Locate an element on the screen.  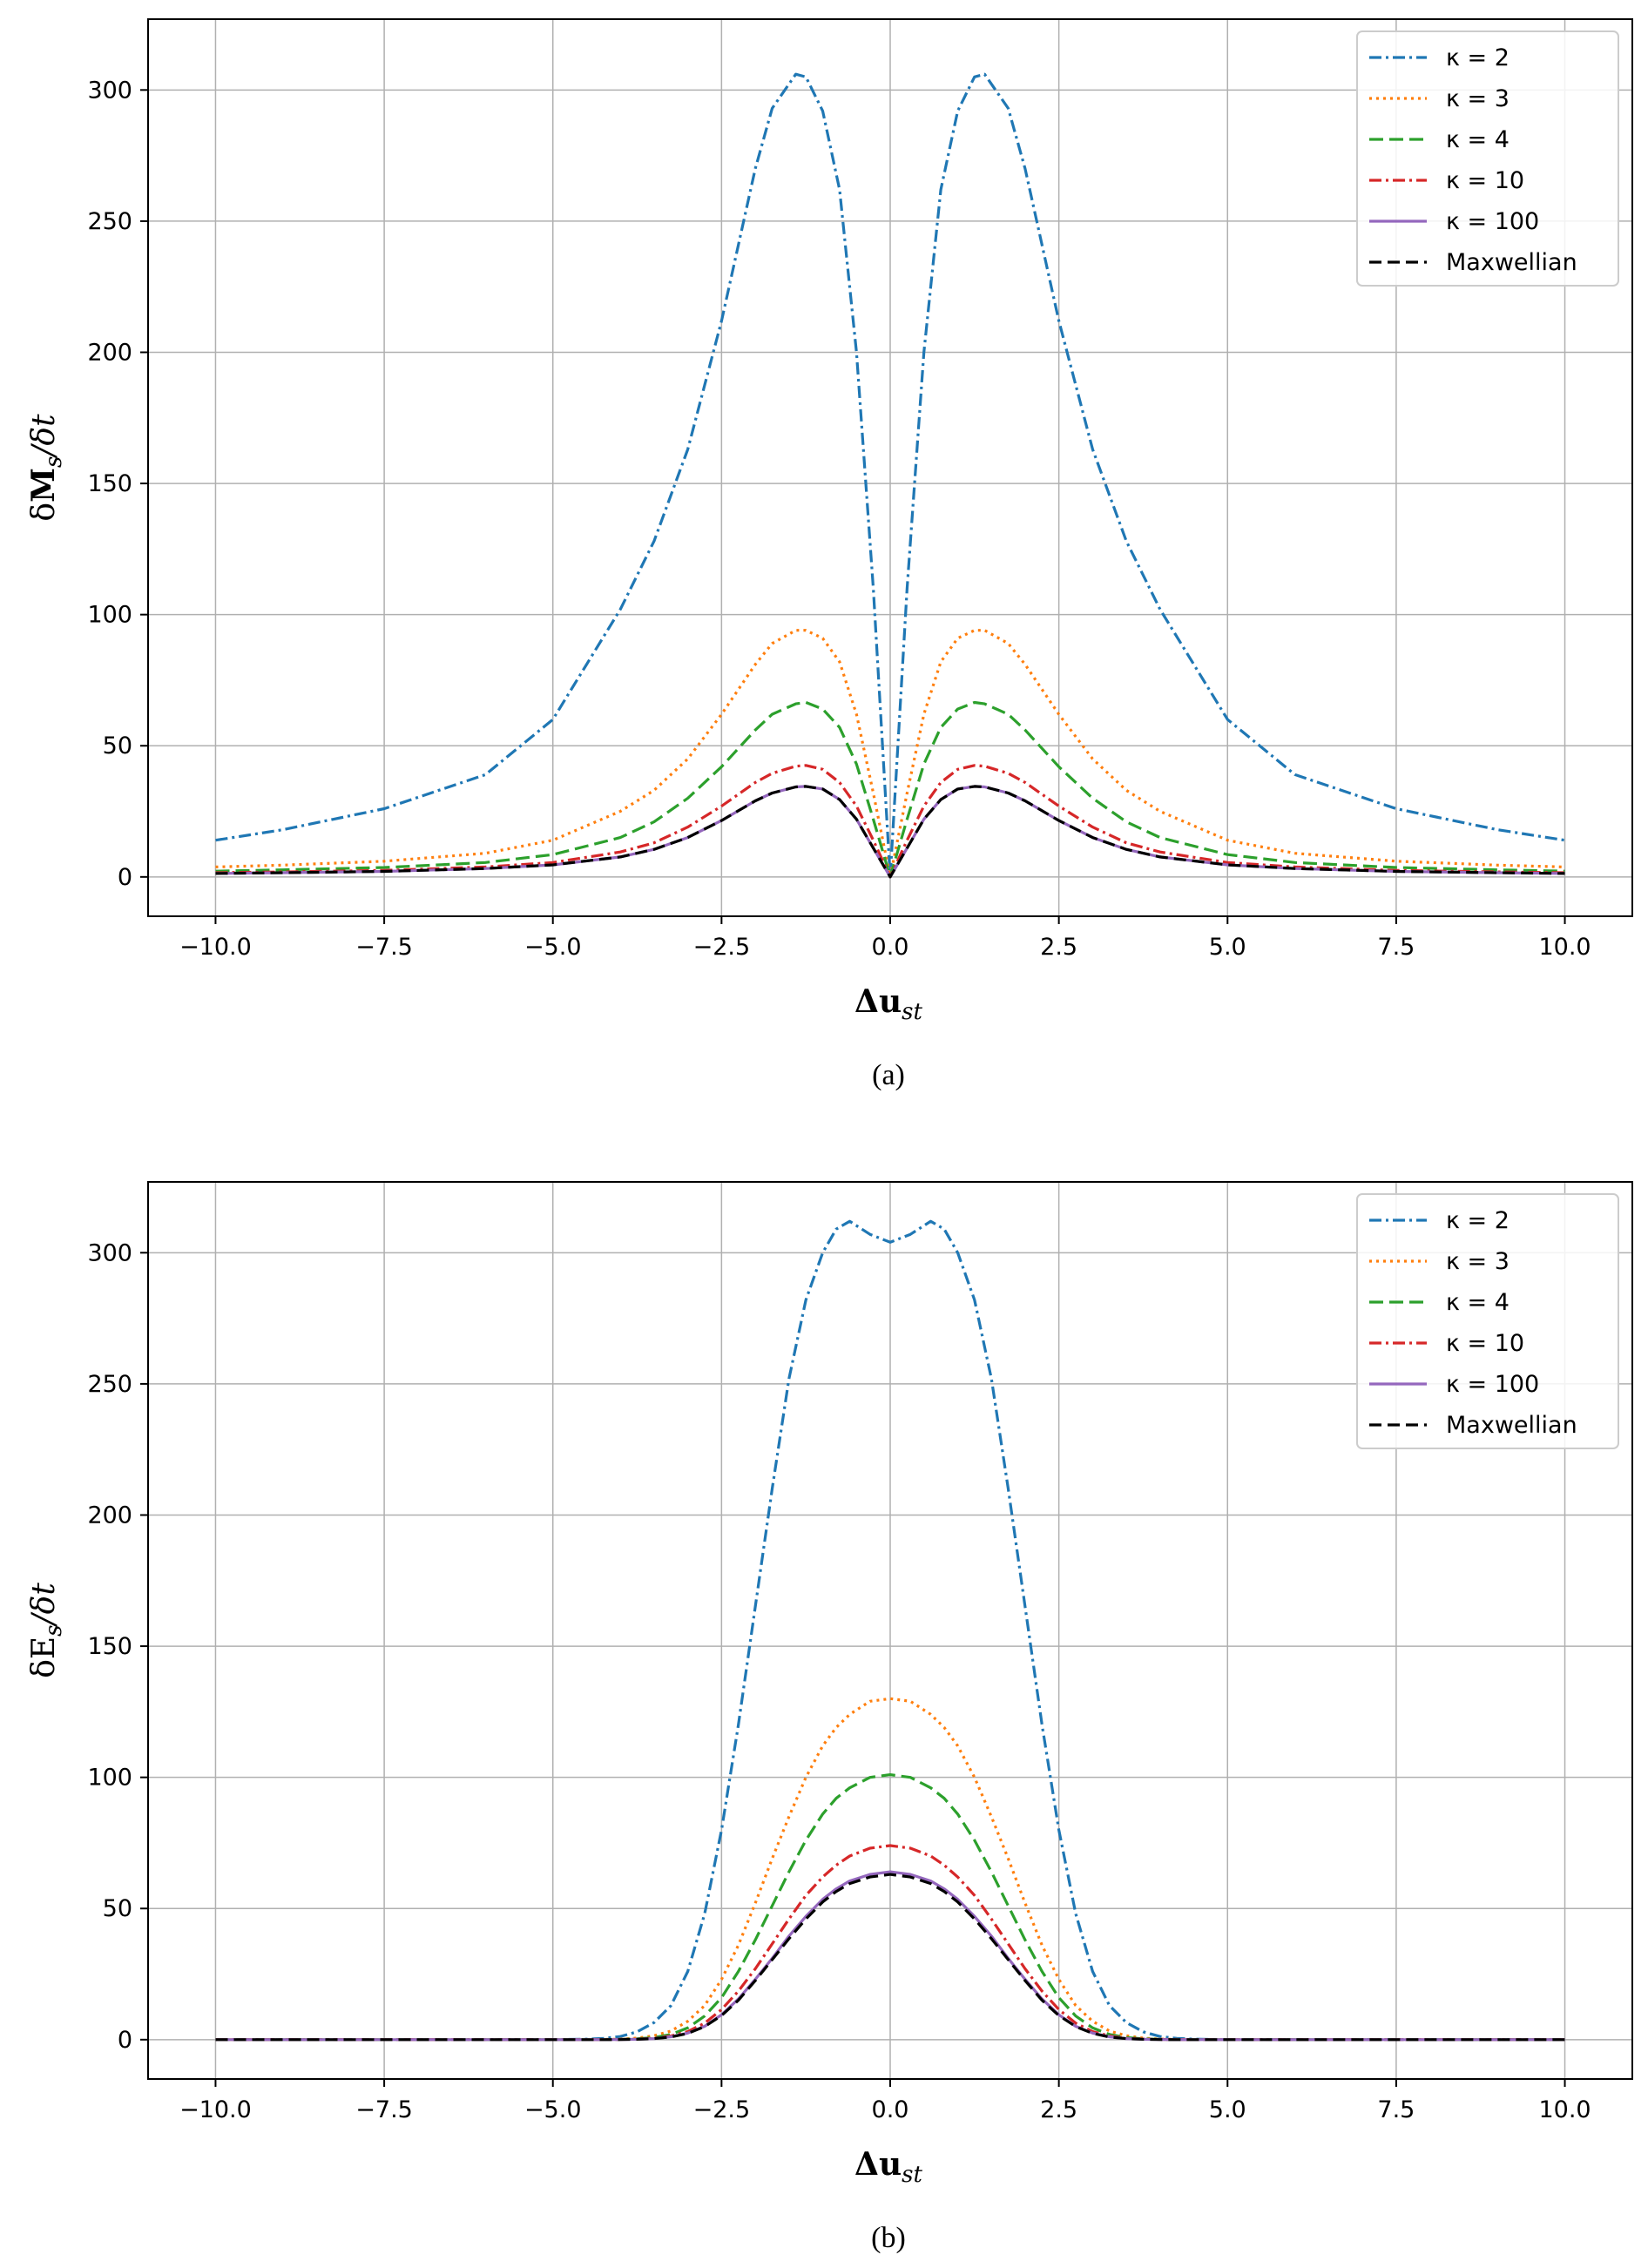
y-tick-label-a-3: 150 is located at coordinates (109, 484).